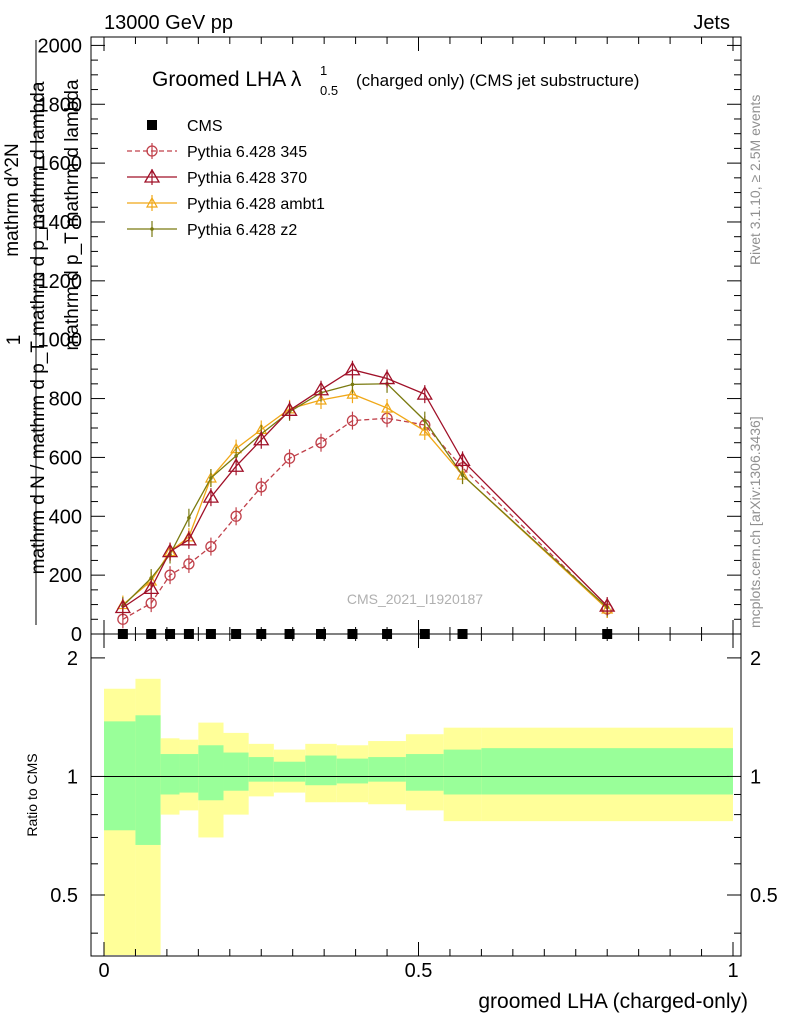  What do you see at coordinates (72, 777) in the screenshot?
I see `ratio-y-tick-label: 1` at bounding box center [72, 777].